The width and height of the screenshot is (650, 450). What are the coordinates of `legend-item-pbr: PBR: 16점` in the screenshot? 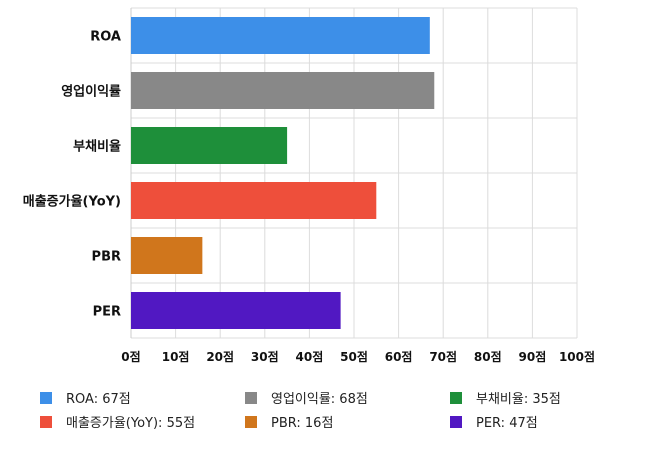 It's located at (289, 421).